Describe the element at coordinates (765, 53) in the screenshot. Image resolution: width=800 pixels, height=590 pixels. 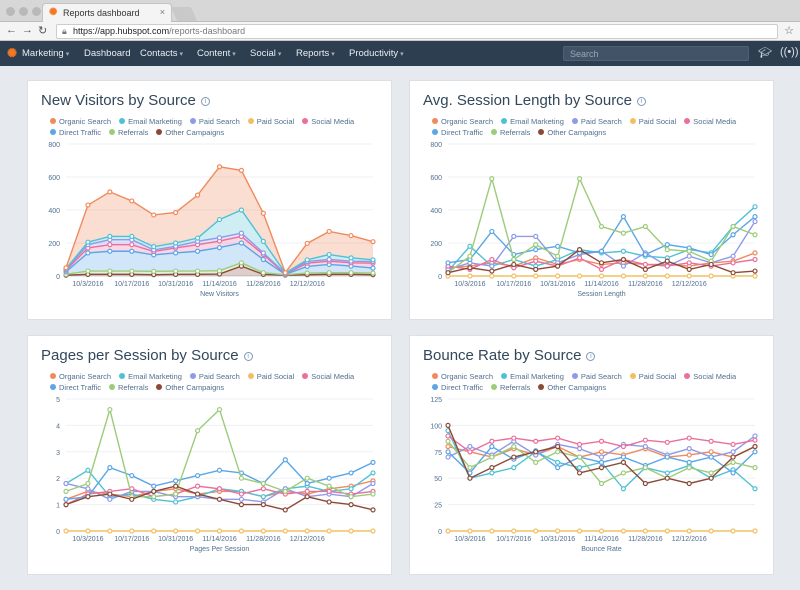
I see `academy-icon: 🎓︎` at that location.